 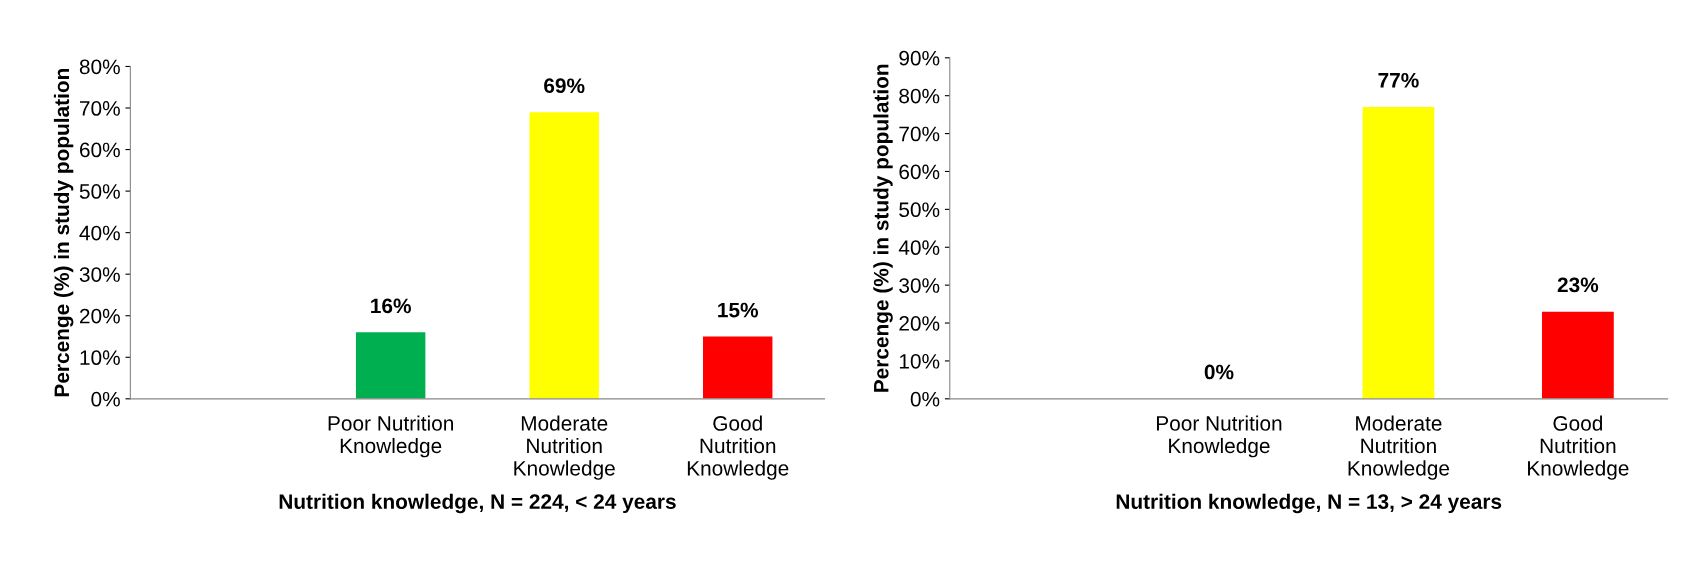 I want to click on data-label: 16%, so click(x=391, y=306).